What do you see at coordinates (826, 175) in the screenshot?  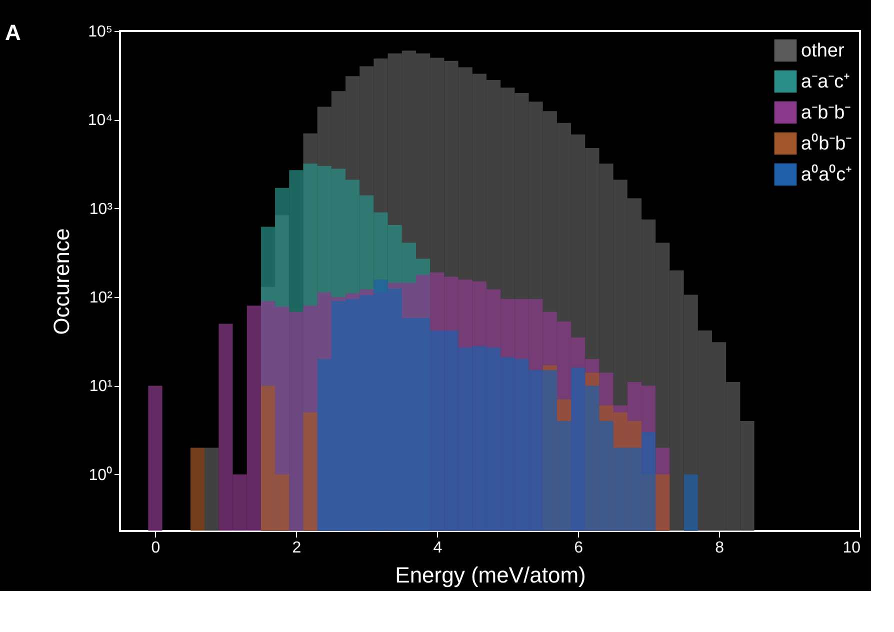 I see `legend-label: a⁰a⁰c⁺` at bounding box center [826, 175].